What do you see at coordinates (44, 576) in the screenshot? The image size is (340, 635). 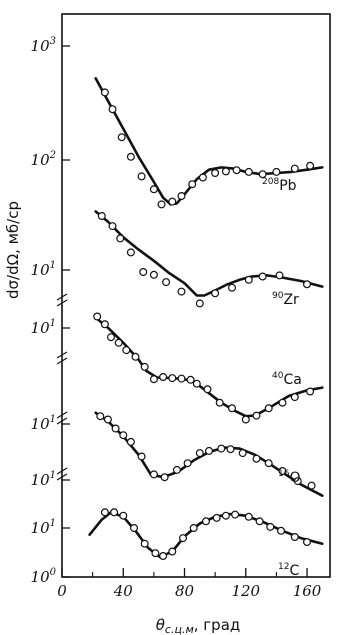 I see `y-tick-label: 10⁰` at bounding box center [44, 576].